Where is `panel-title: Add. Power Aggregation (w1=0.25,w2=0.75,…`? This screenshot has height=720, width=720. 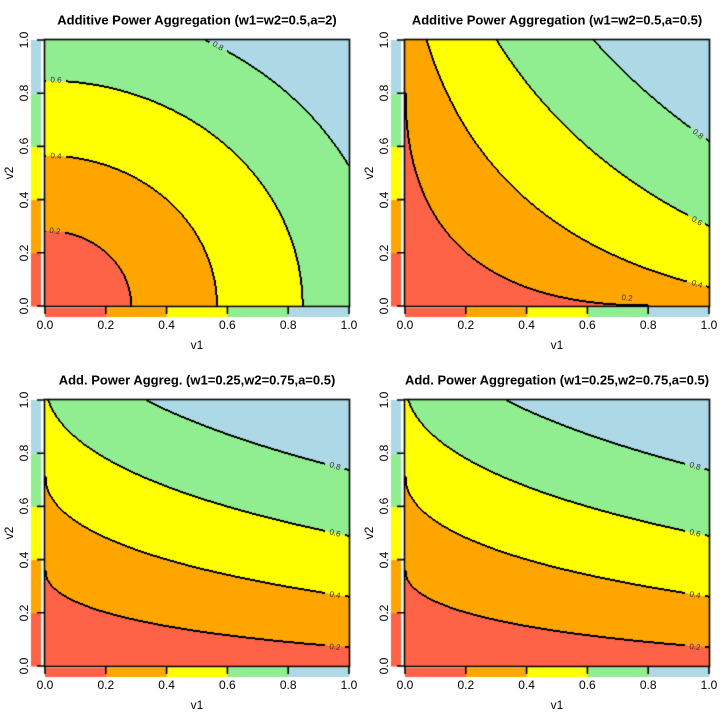 panel-title: Add. Power Aggregation (w1=0.25,w2=0.75,… is located at coordinates (557, 380).